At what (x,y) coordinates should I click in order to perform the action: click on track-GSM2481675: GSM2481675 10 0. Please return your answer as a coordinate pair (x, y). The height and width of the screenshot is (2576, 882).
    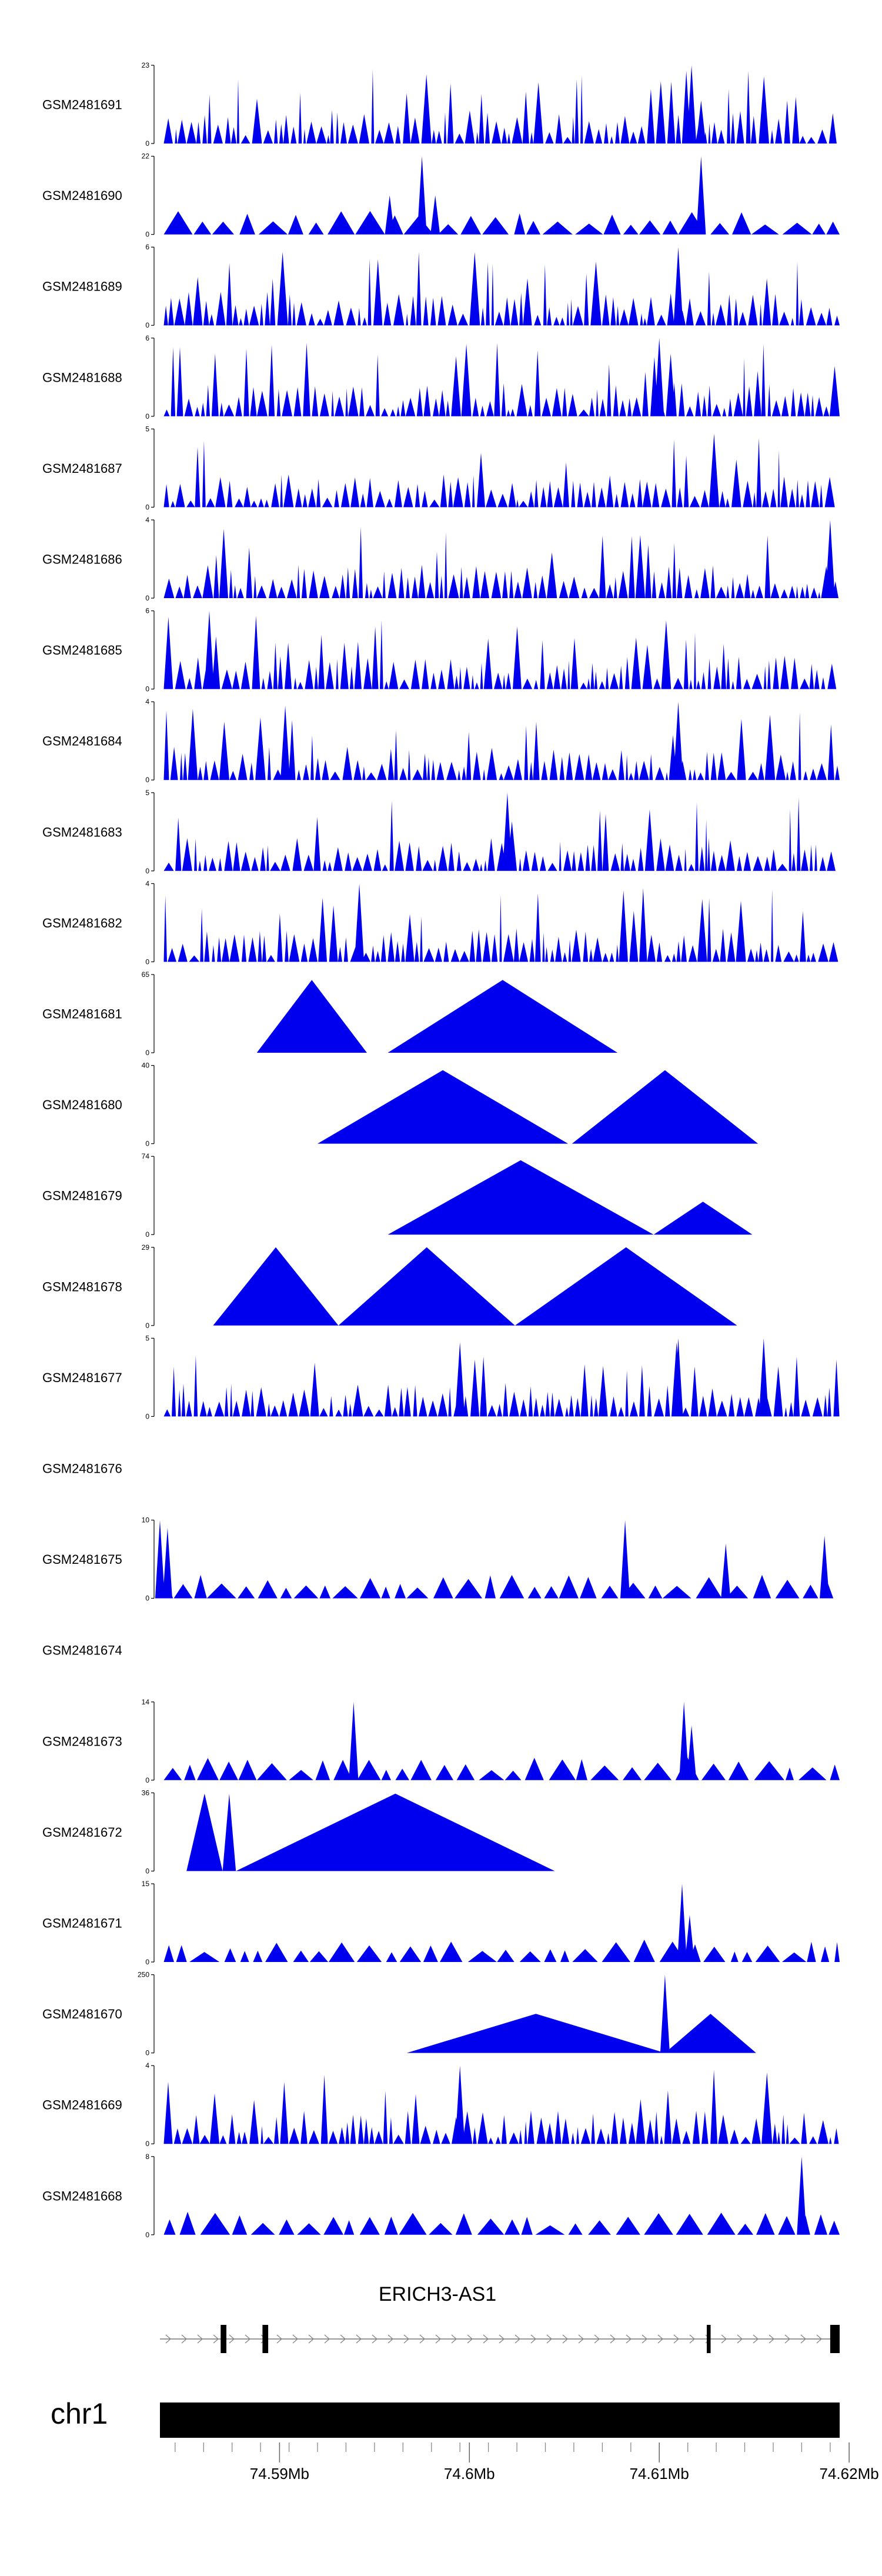
    Looking at the image, I should click on (438, 1559).